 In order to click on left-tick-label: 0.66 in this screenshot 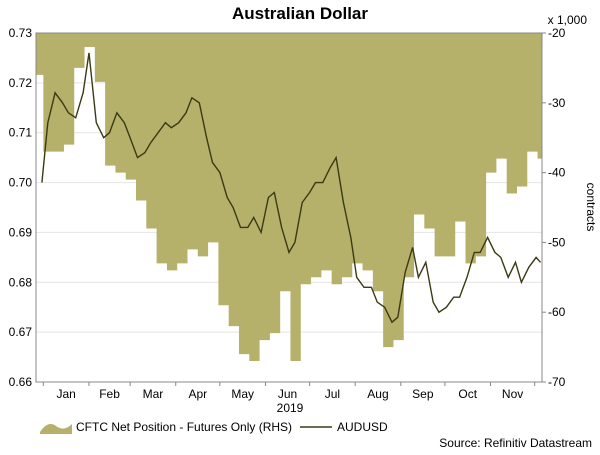, I will do `click(21, 382)`.